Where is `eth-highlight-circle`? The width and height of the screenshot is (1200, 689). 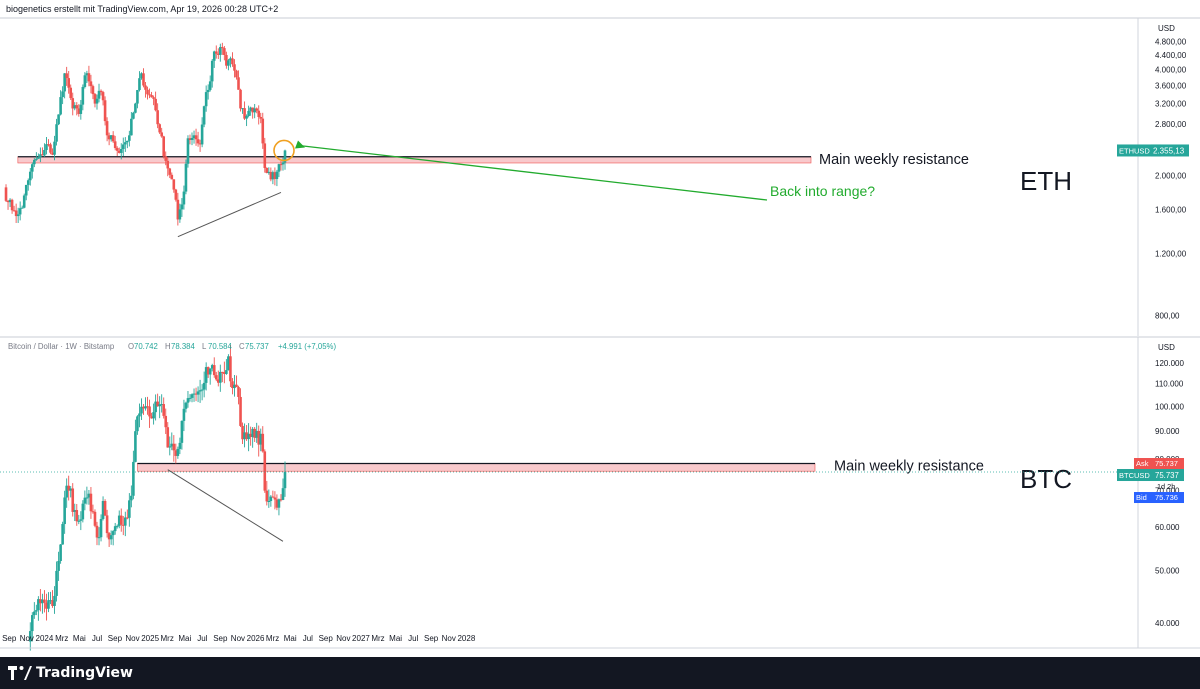 eth-highlight-circle is located at coordinates (284, 150).